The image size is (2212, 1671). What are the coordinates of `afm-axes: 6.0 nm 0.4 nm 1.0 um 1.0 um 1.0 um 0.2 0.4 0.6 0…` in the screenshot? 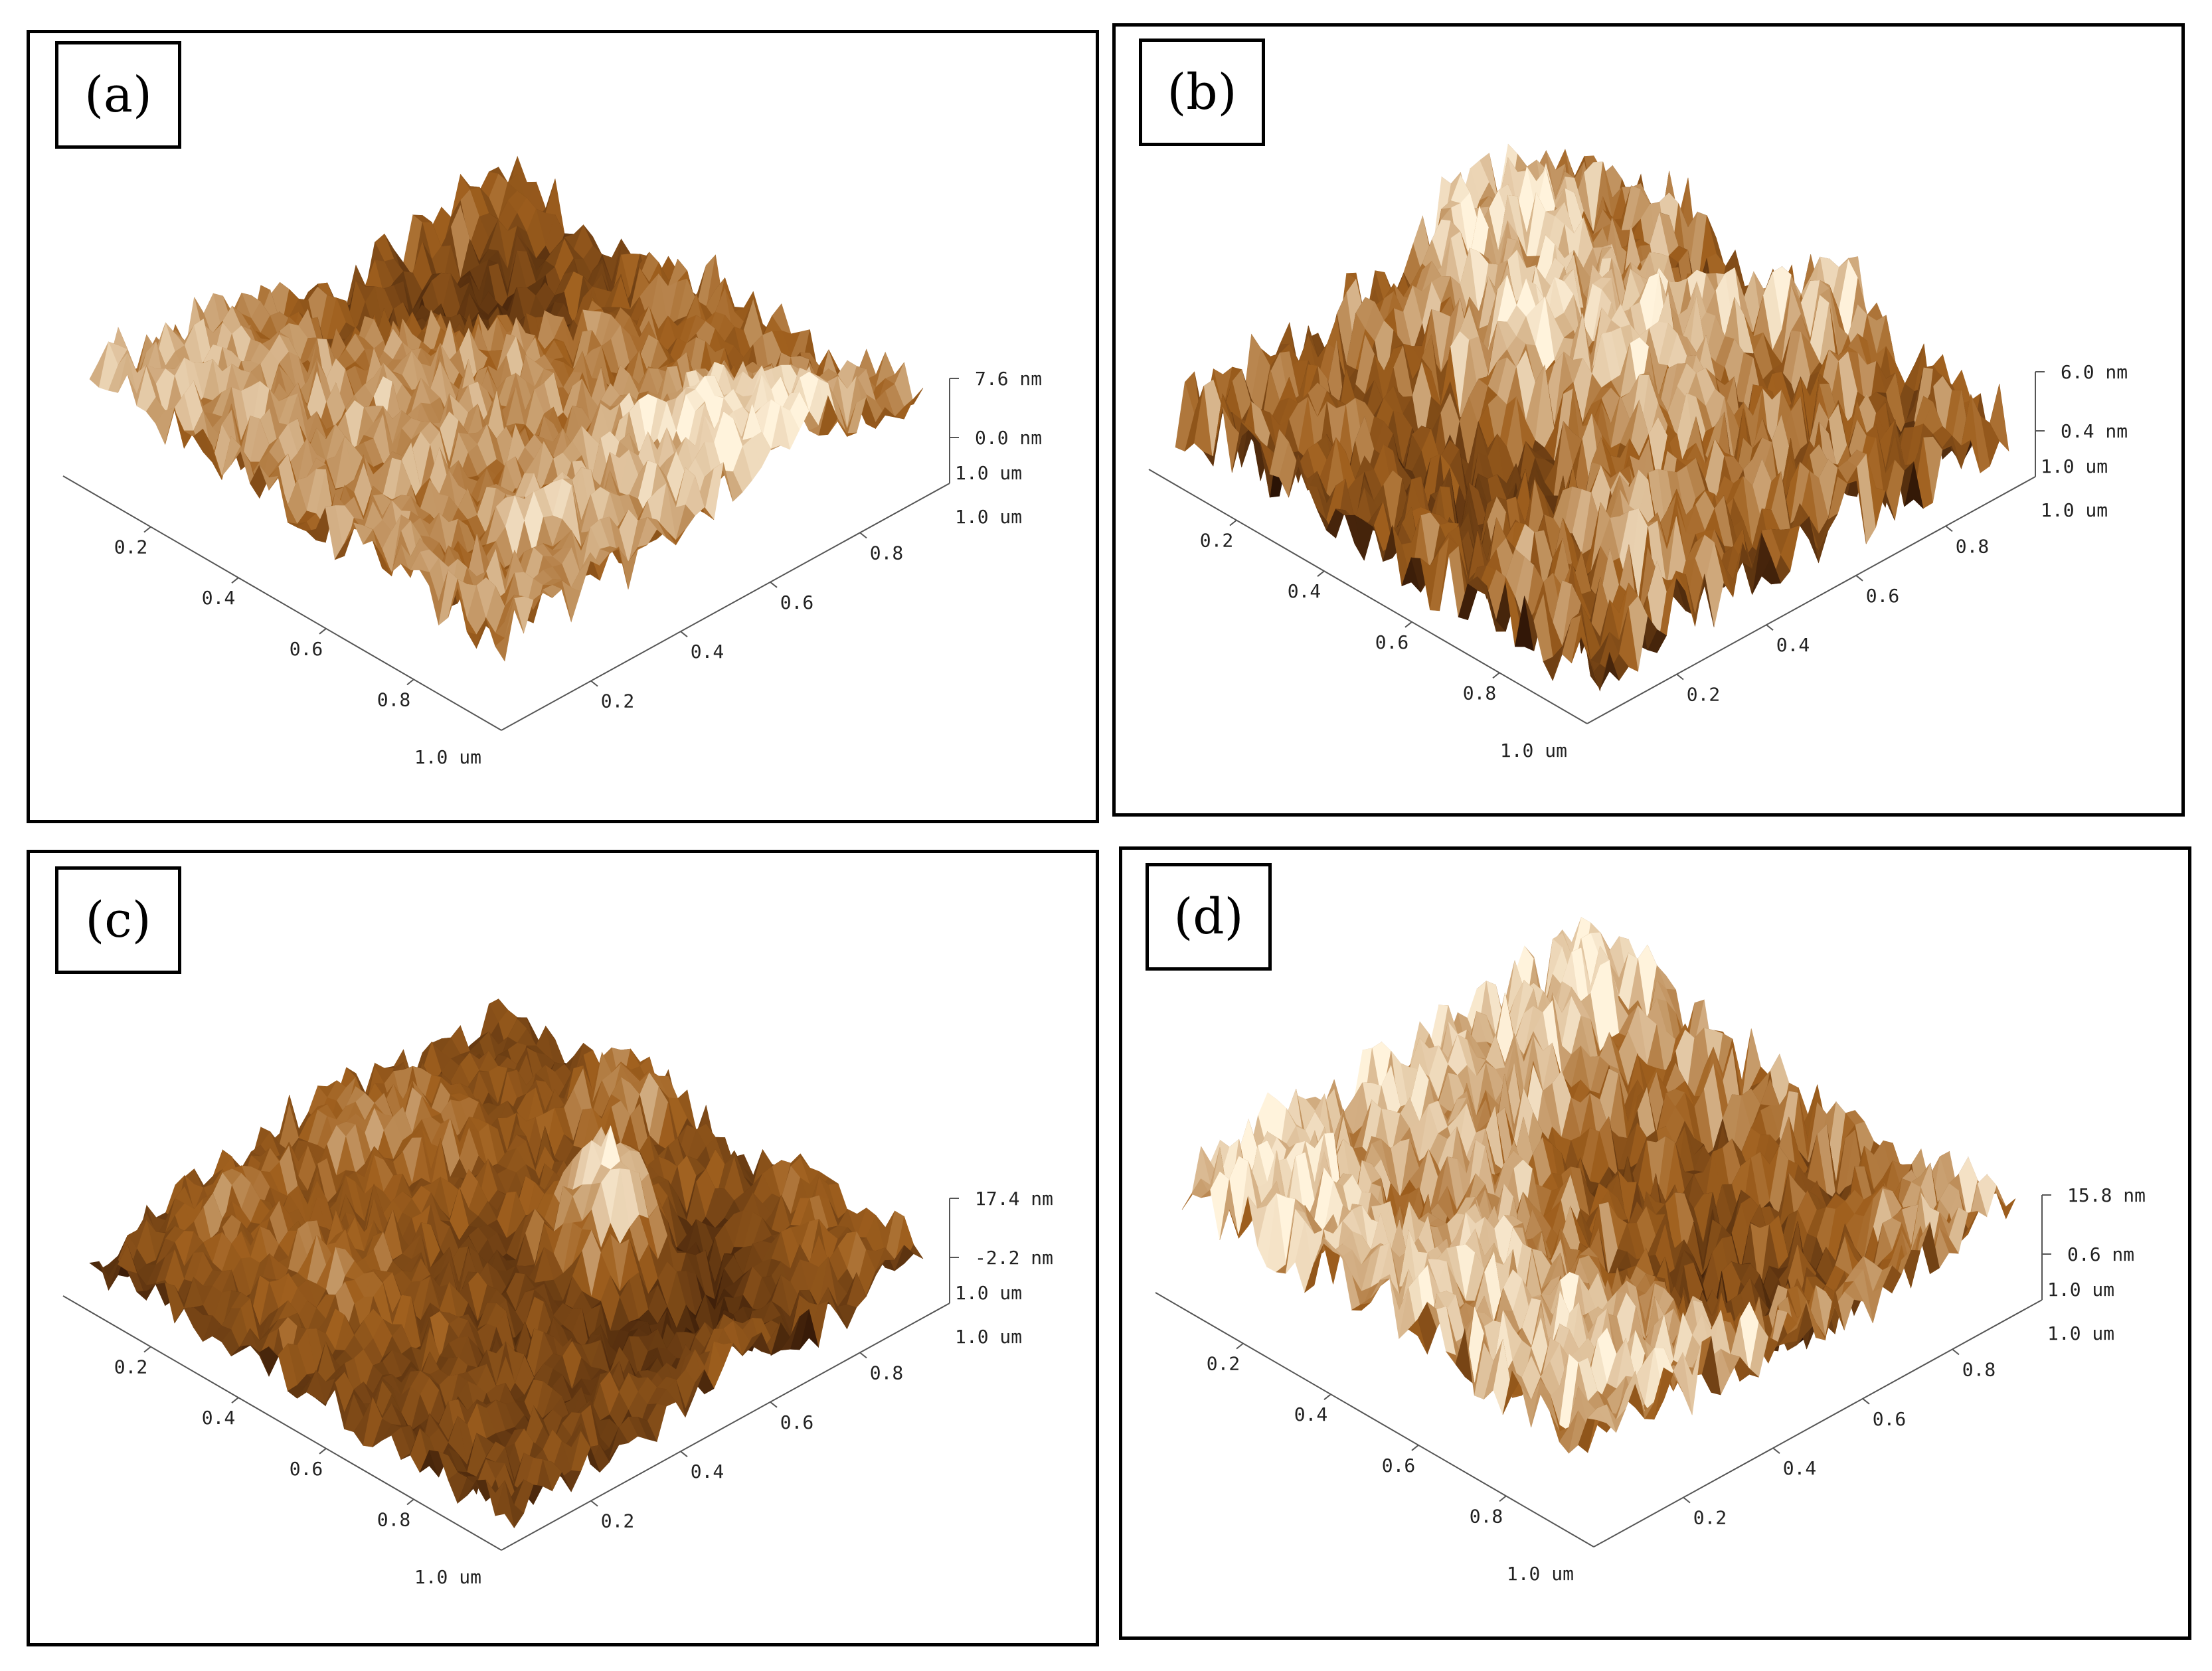 It's located at (1638, 561).